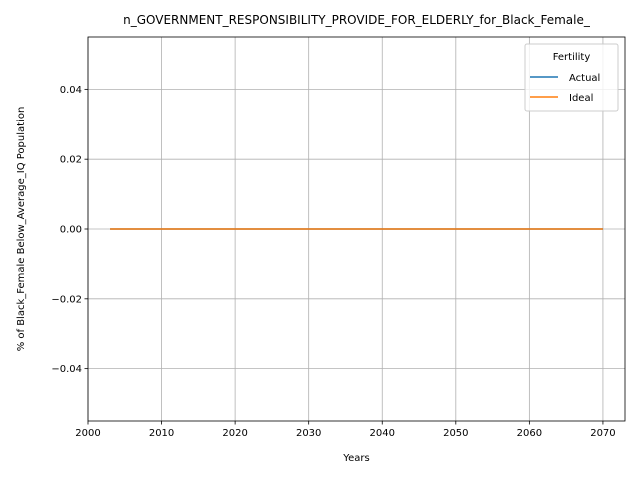 This screenshot has width=640, height=480. What do you see at coordinates (581, 98) in the screenshot?
I see `legend-label-ideal: Ideal` at bounding box center [581, 98].